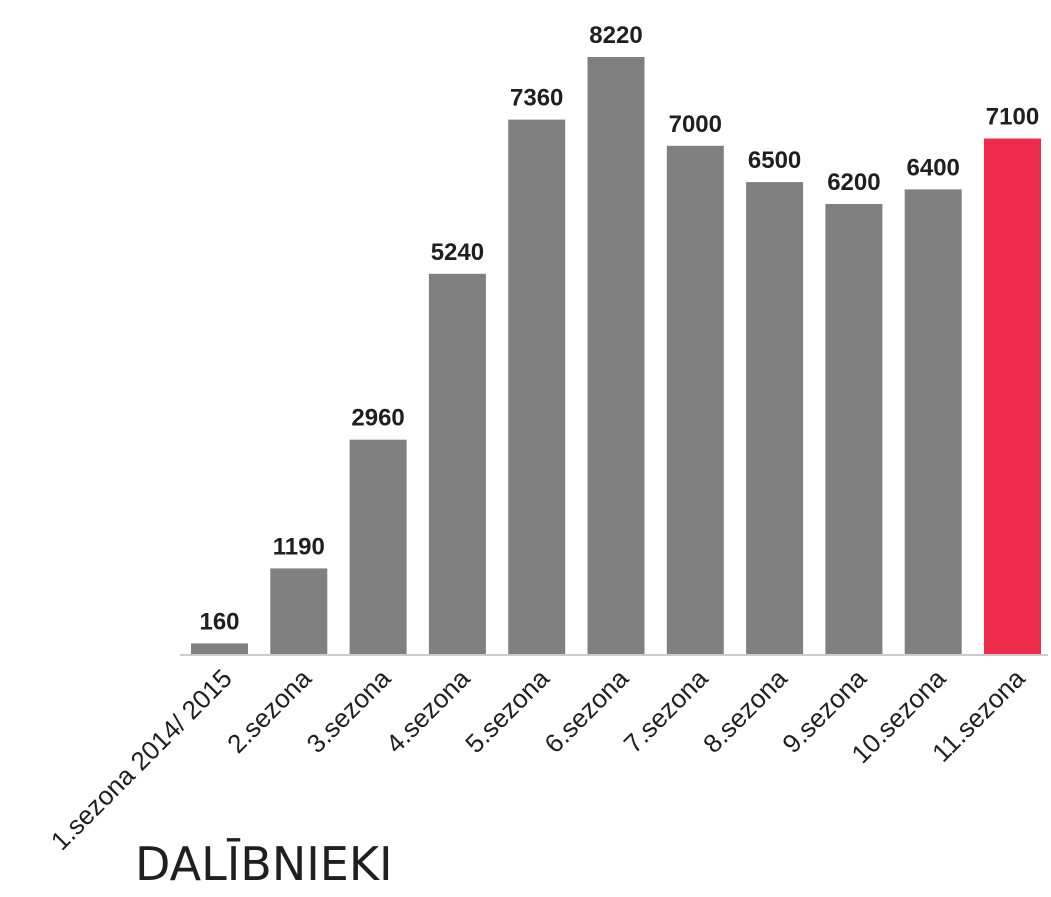  I want to click on x-tick-label-5: 5.sezona, so click(507, 711).